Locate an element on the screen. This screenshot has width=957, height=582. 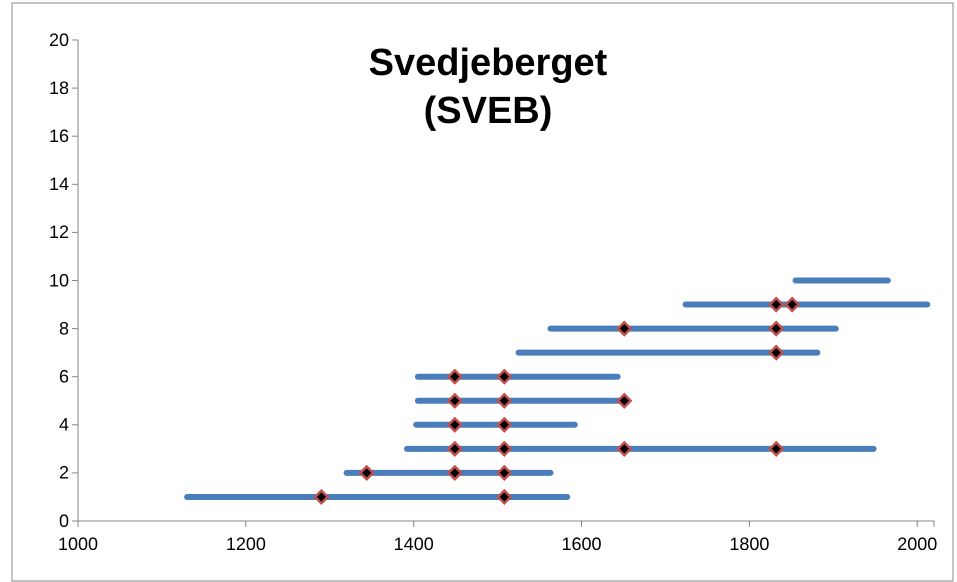
y-tick-label: 20 is located at coordinates (58, 40).